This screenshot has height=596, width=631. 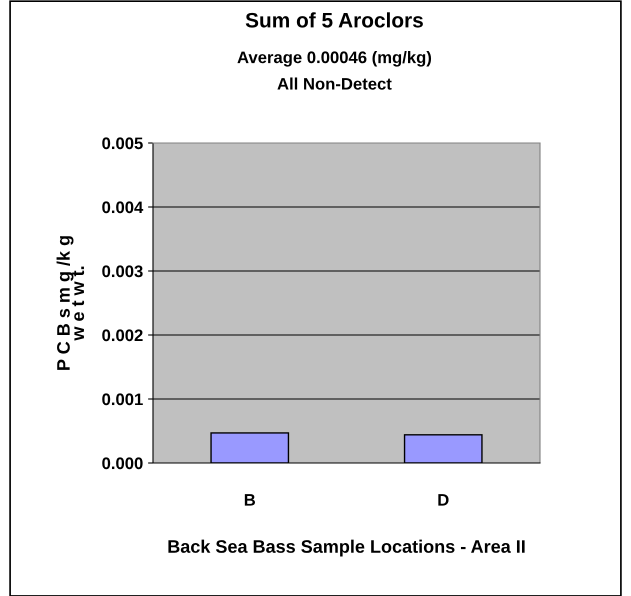 What do you see at coordinates (334, 70) in the screenshot?
I see `chart-subtitle: Average 0.00046 (mg/kg) All Non-Detect` at bounding box center [334, 70].